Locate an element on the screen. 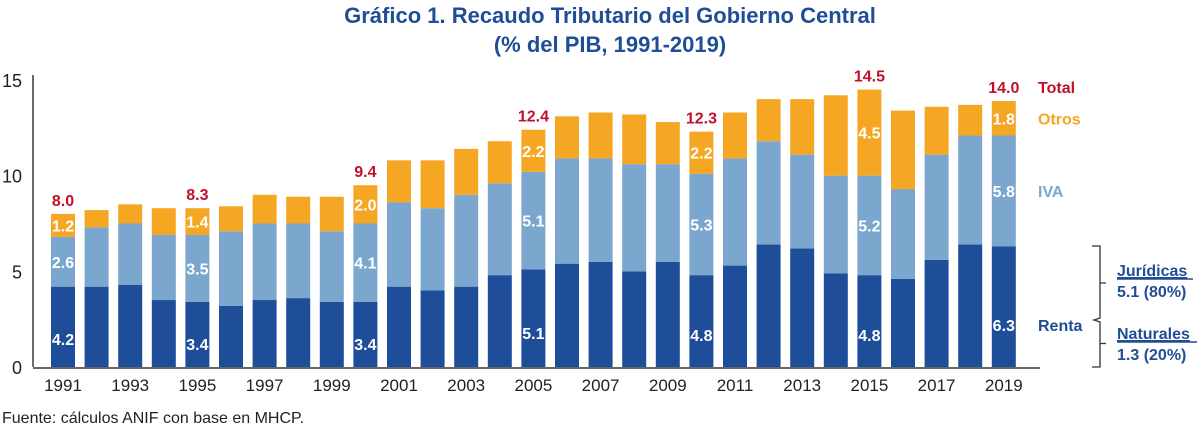 The image size is (1200, 431). annotation-jurdicas: Jurídicas is located at coordinates (1152, 271).